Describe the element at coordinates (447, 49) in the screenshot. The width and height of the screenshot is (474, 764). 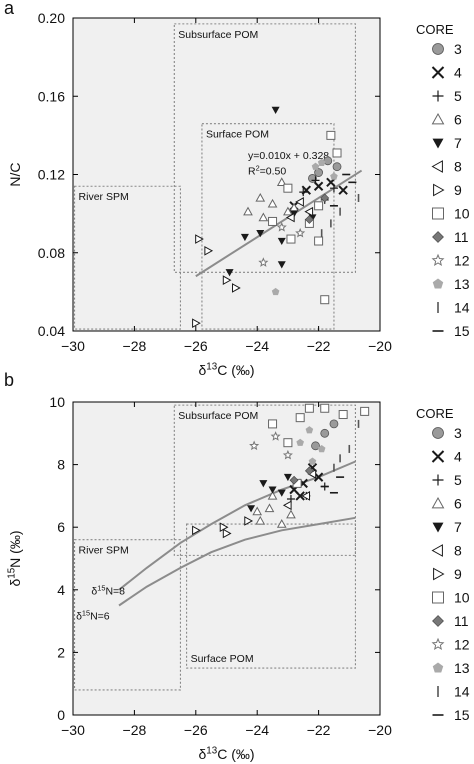
I see `legend-entry-3: 3` at that location.